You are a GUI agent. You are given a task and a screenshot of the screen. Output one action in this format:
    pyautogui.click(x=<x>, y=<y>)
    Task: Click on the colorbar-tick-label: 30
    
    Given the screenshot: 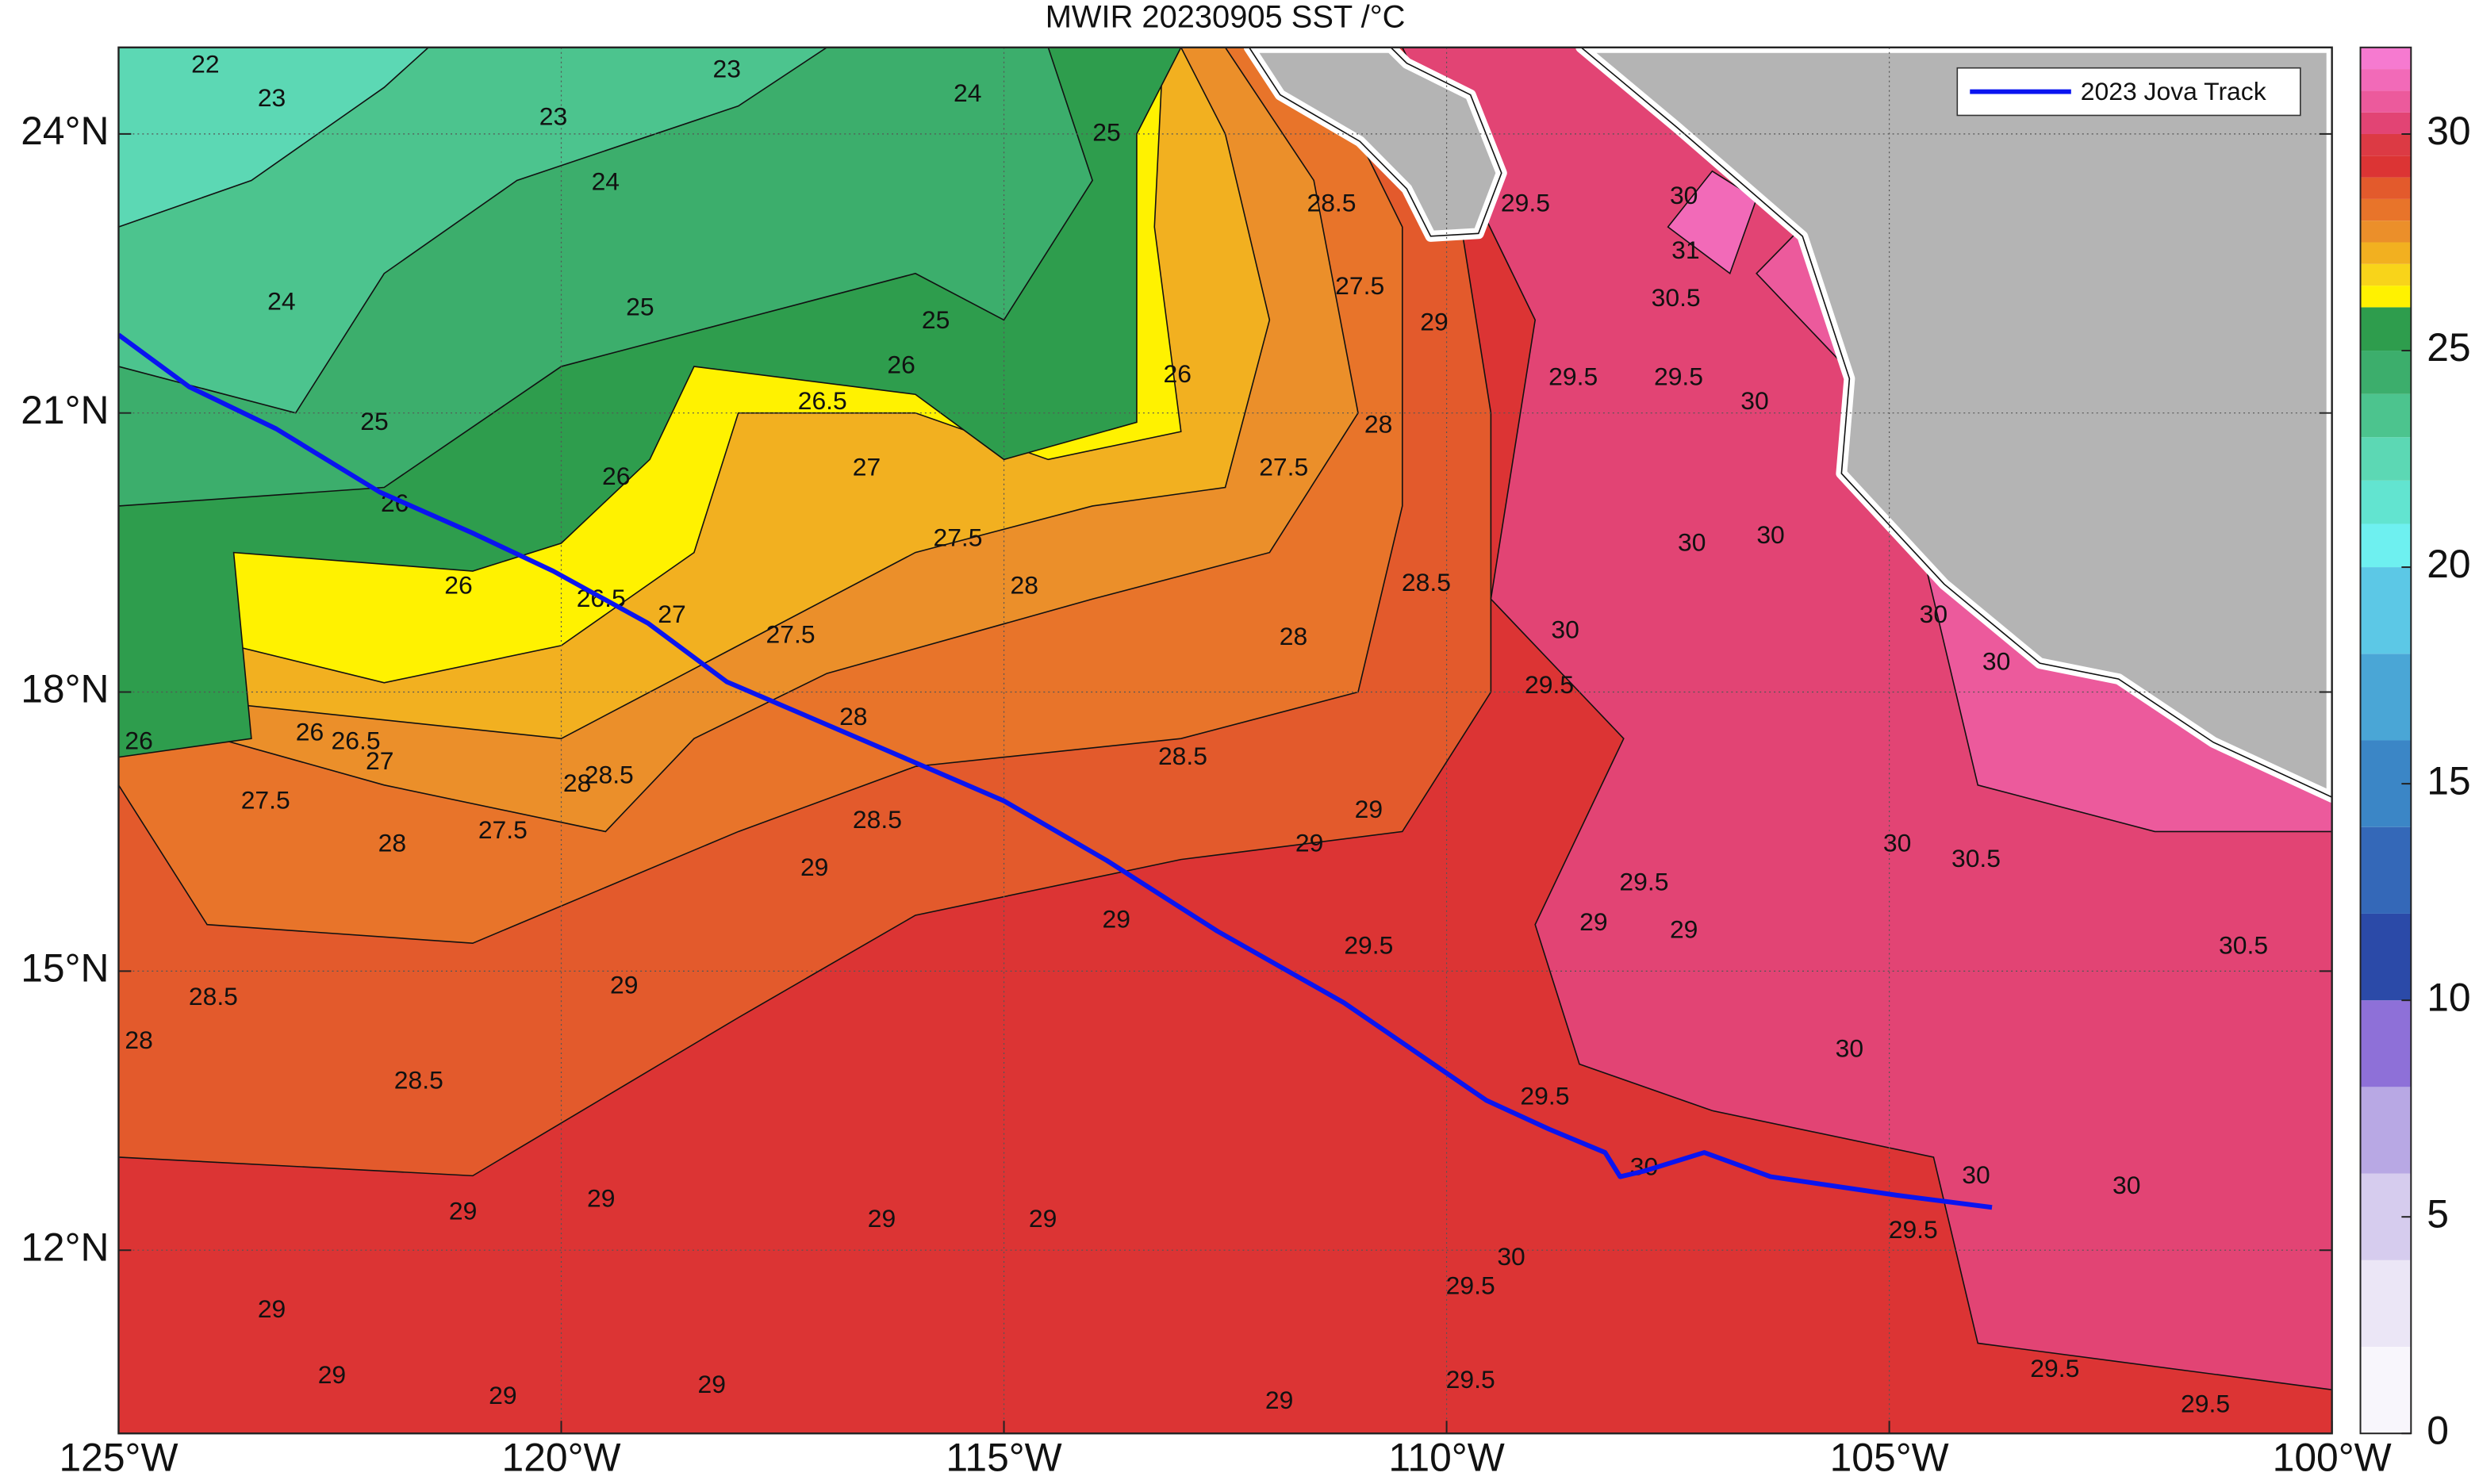 What is the action you would take?
    pyautogui.click(x=2448, y=131)
    